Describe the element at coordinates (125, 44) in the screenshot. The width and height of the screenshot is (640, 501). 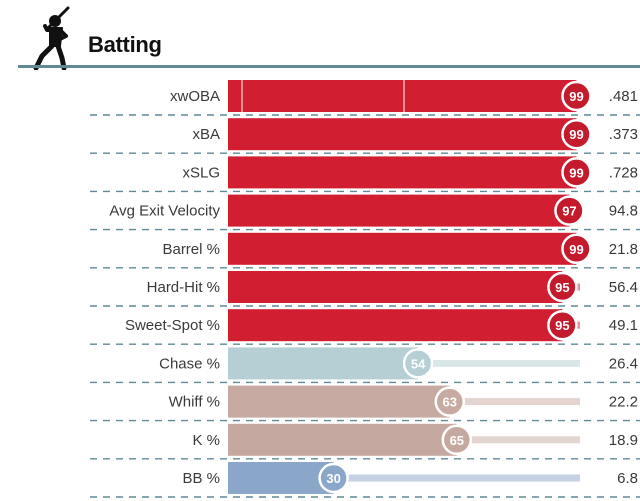
I see `chart-title: Batting` at that location.